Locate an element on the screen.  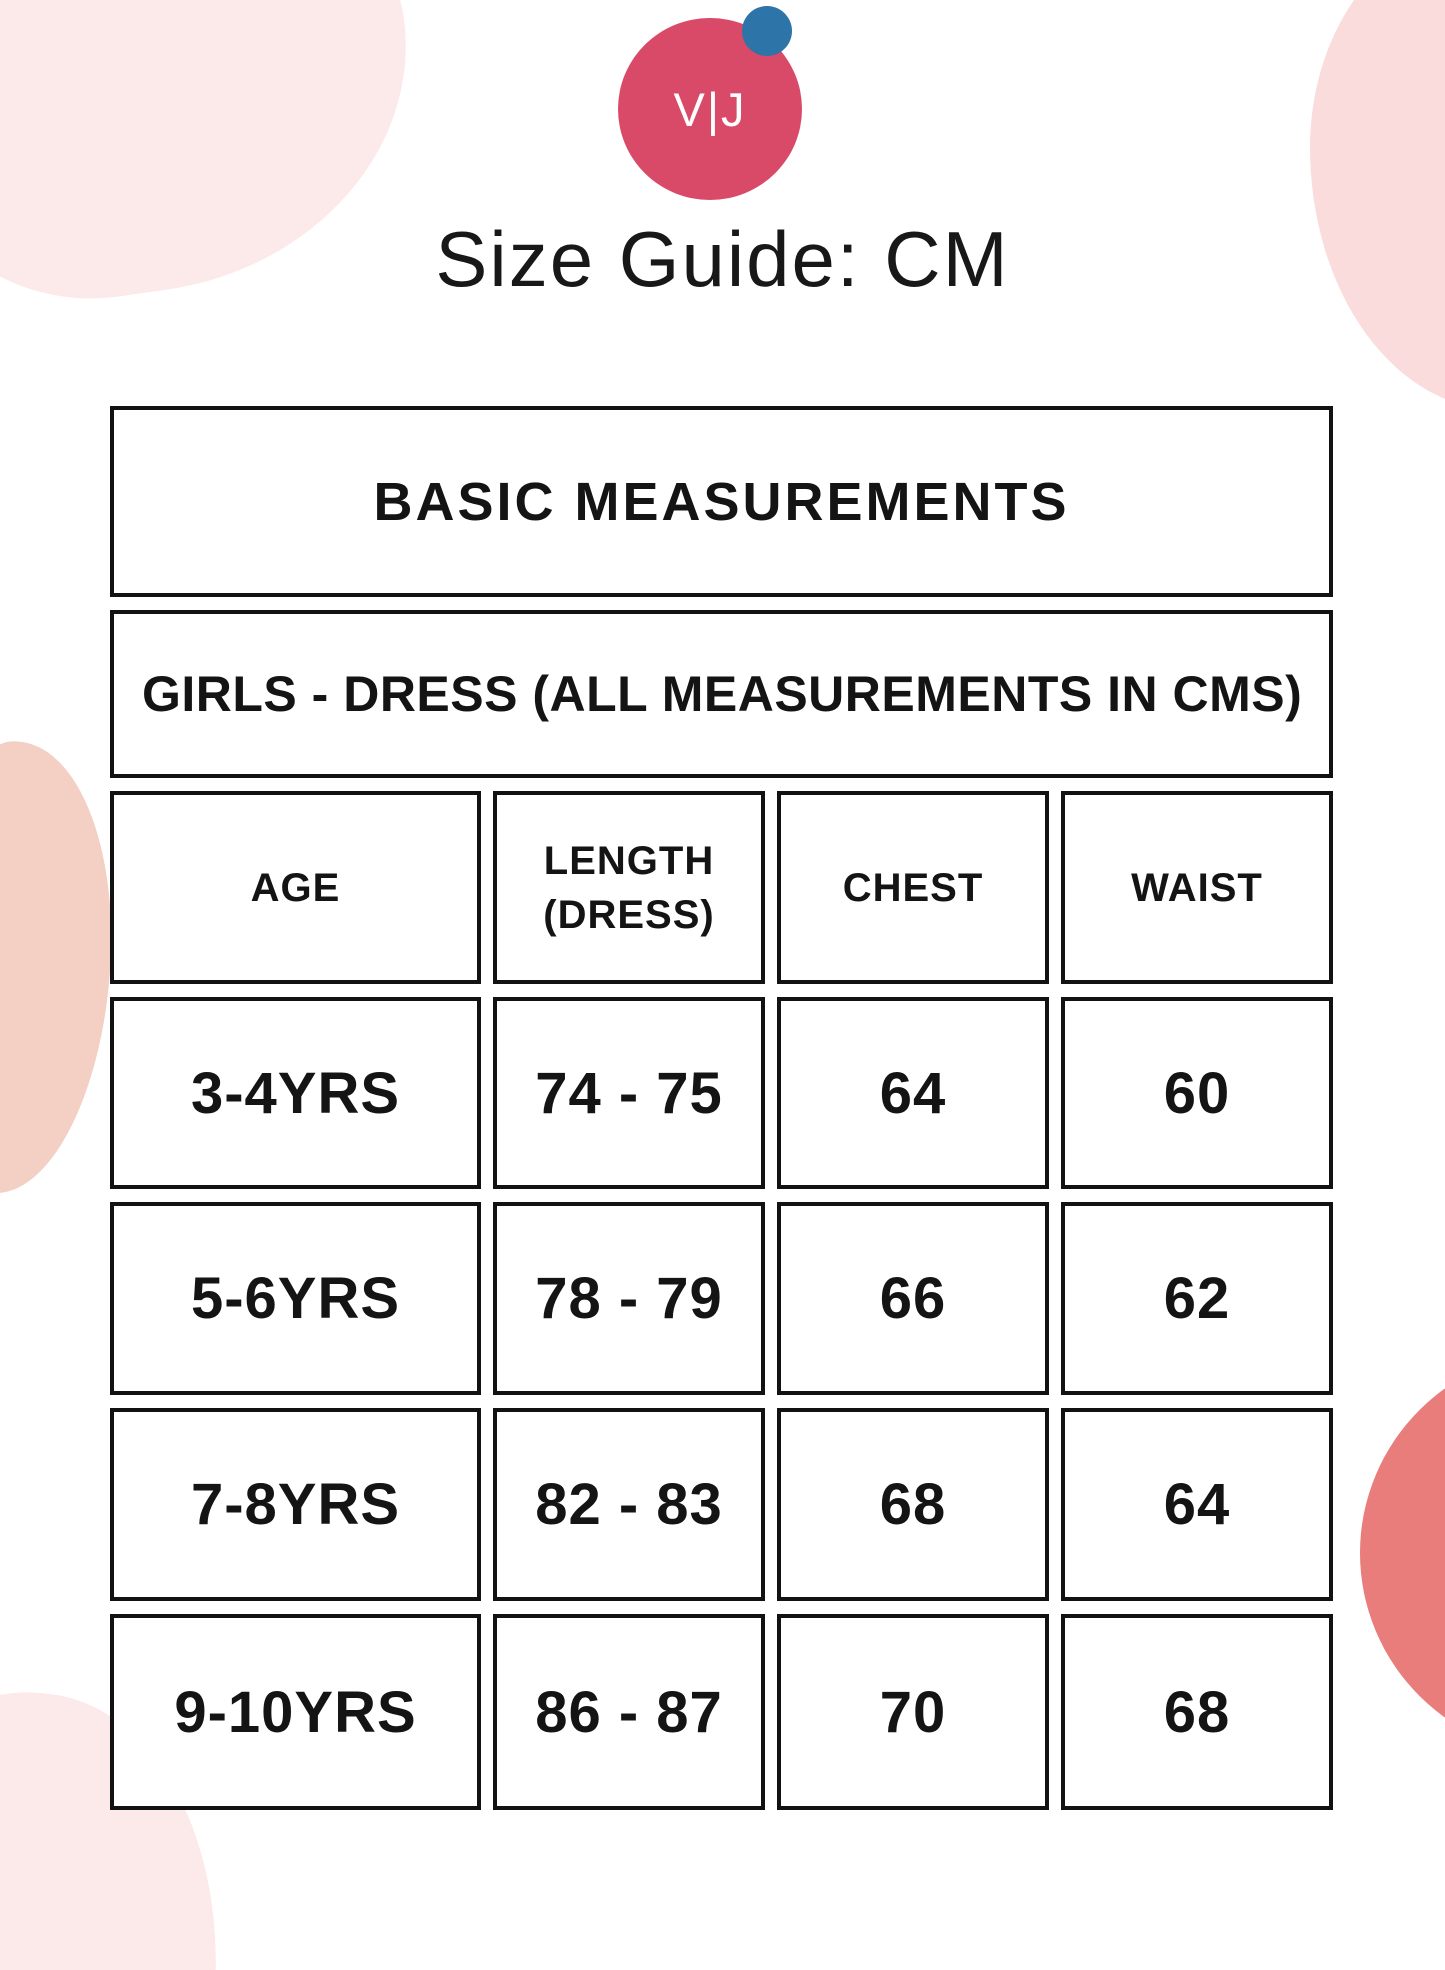
column-header-chest: CHEST is located at coordinates (913, 887).